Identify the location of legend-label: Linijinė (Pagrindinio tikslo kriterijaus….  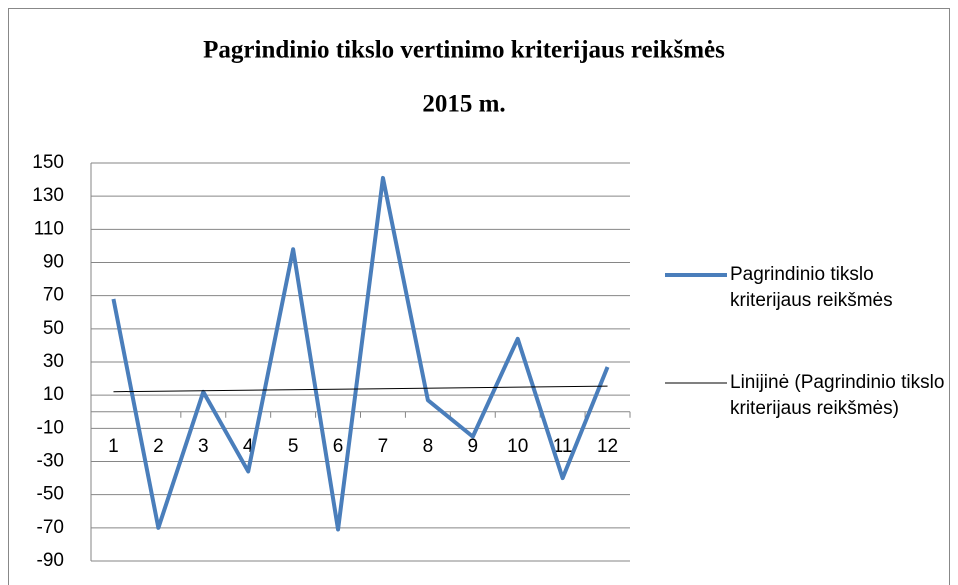
(837, 395).